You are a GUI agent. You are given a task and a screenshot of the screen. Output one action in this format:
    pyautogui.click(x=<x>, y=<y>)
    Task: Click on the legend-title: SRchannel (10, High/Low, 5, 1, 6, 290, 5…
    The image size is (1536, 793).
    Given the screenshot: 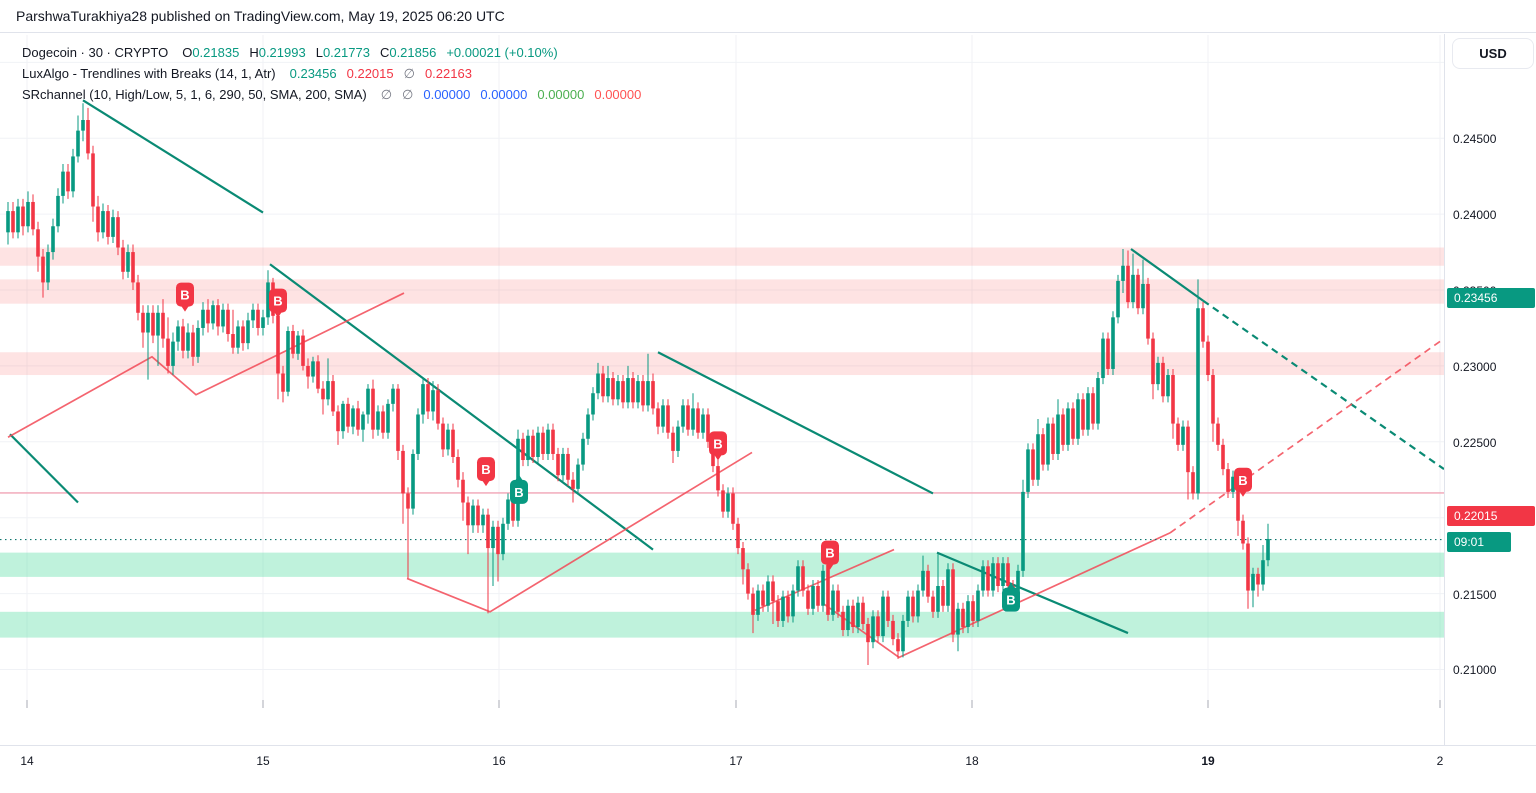 What is the action you would take?
    pyautogui.click(x=194, y=94)
    